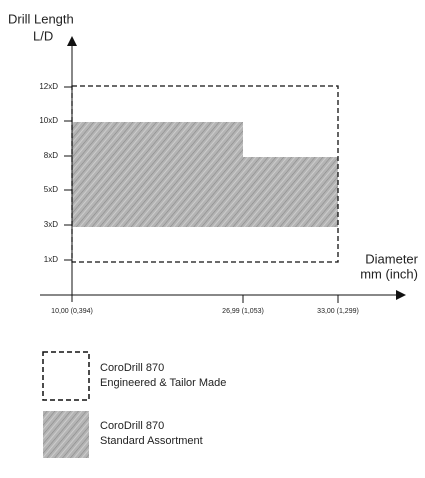 This screenshot has height=478, width=425. Describe the element at coordinates (243, 311) in the screenshot. I see `x-tick-label: 26,99 (1,053)` at that location.